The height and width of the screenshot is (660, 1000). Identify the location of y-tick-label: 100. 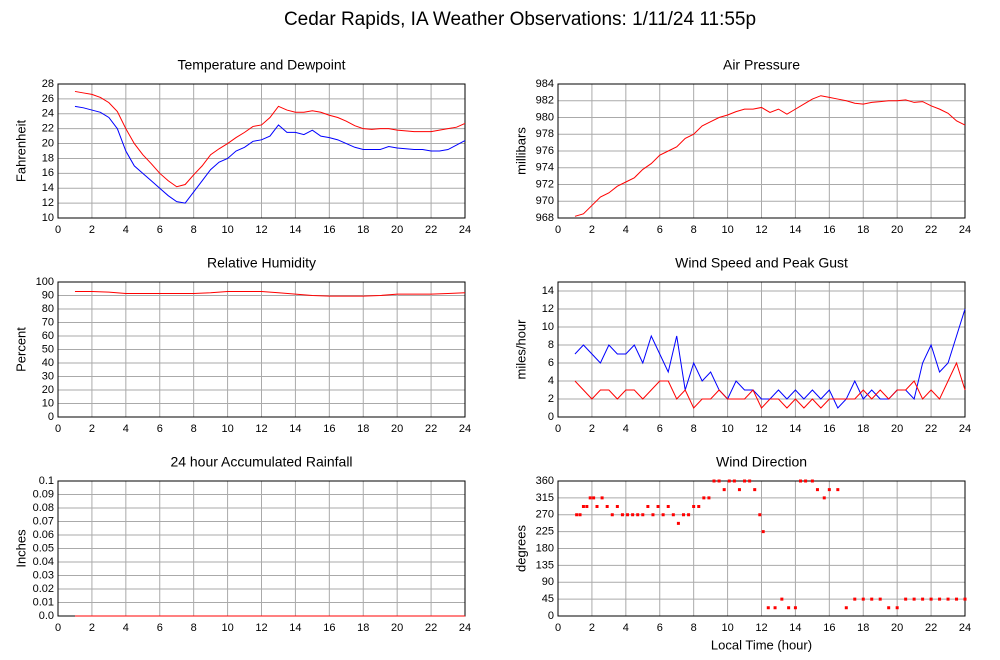
(45, 282).